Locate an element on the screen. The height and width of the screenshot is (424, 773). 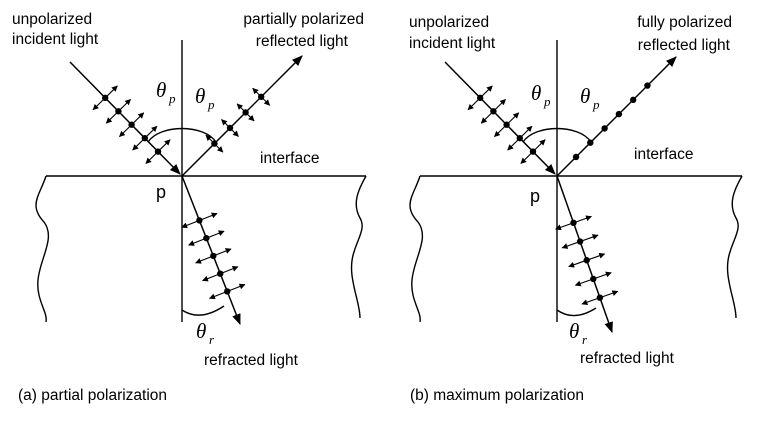
reflected-label-a-line2: reflected light is located at coordinates (302, 41).